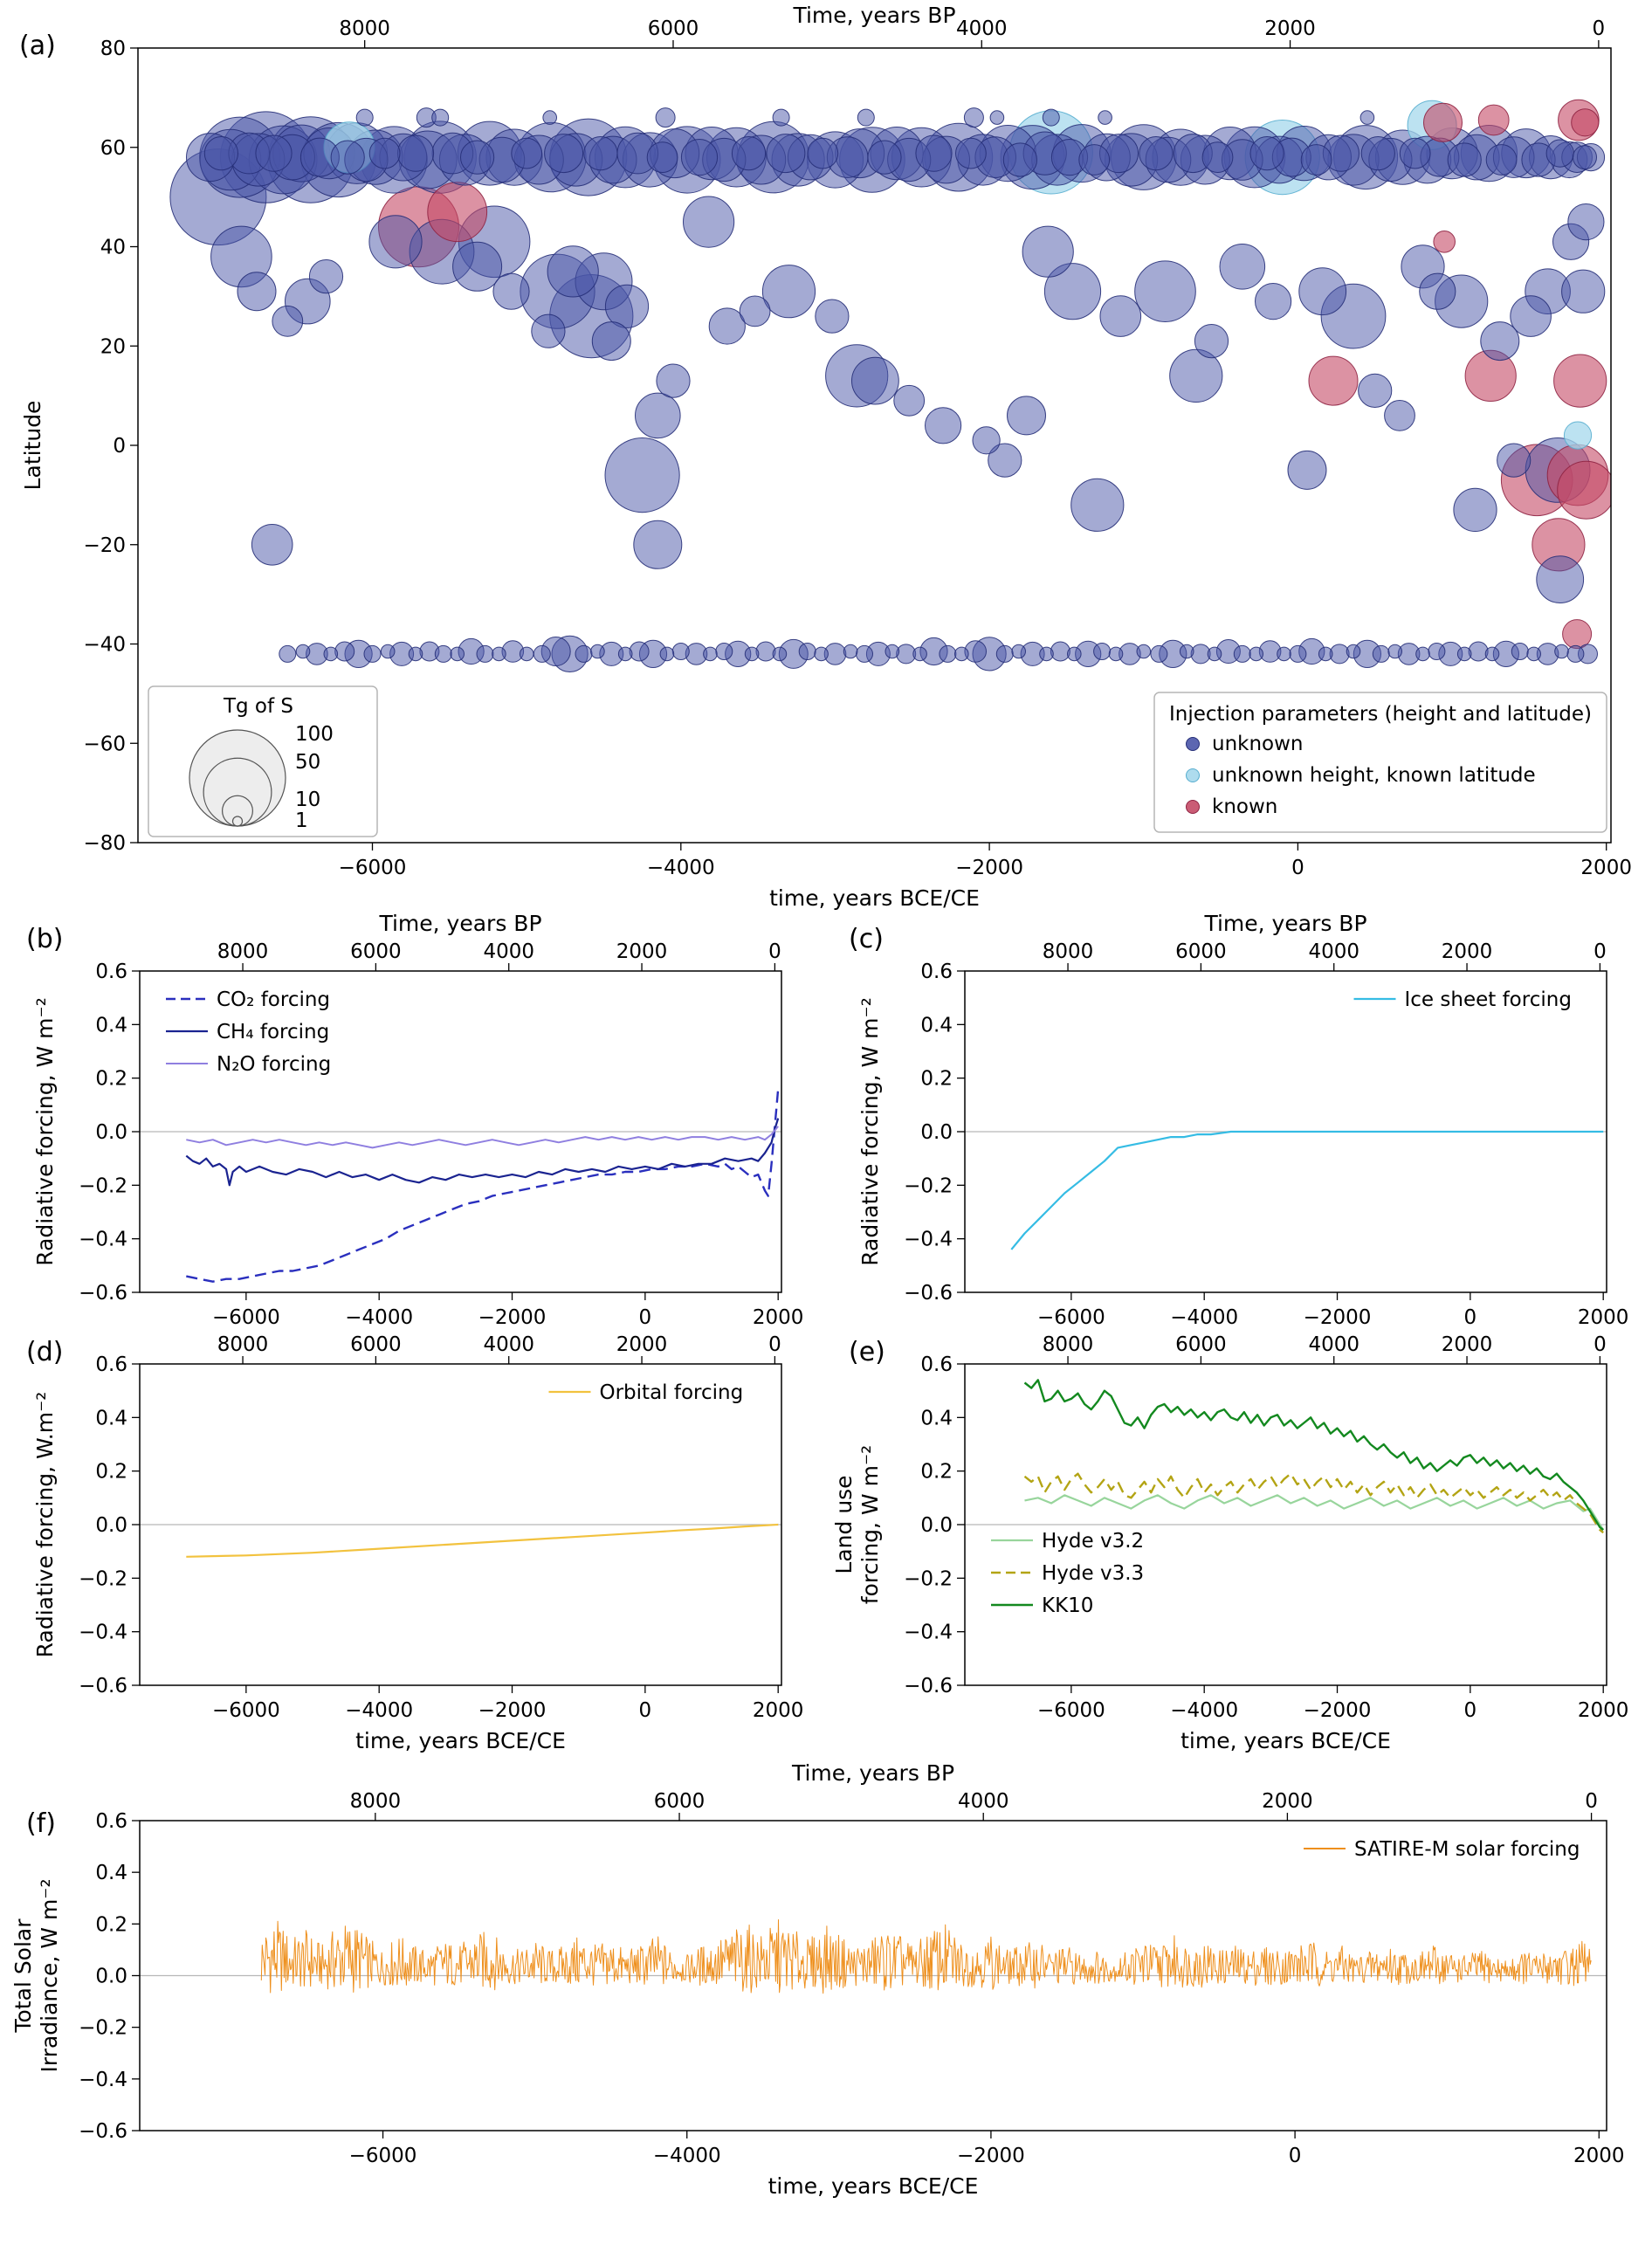  What do you see at coordinates (258, 706) in the screenshot?
I see `size-legend-title: Tg of S` at bounding box center [258, 706].